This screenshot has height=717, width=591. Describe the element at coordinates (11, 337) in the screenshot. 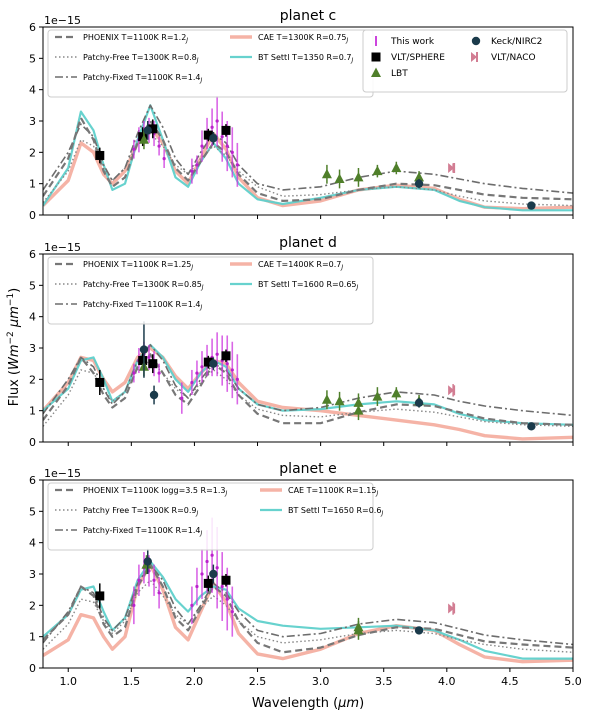

I see `ylabel-unit-exp1: −2` at that location.